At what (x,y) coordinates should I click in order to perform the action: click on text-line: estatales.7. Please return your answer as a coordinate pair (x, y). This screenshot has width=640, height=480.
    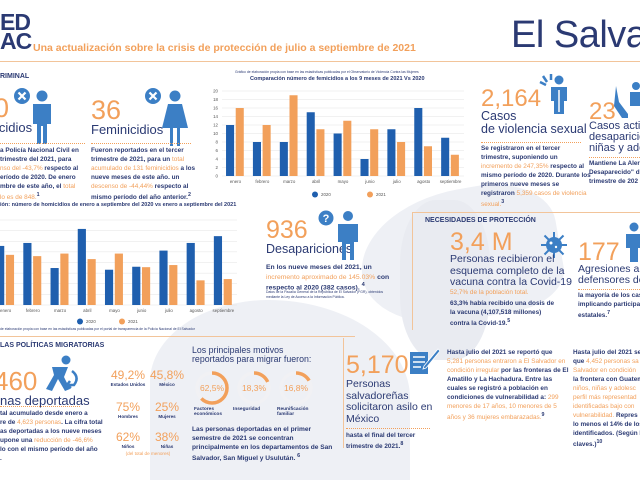
    Looking at the image, I should click on (609, 315).